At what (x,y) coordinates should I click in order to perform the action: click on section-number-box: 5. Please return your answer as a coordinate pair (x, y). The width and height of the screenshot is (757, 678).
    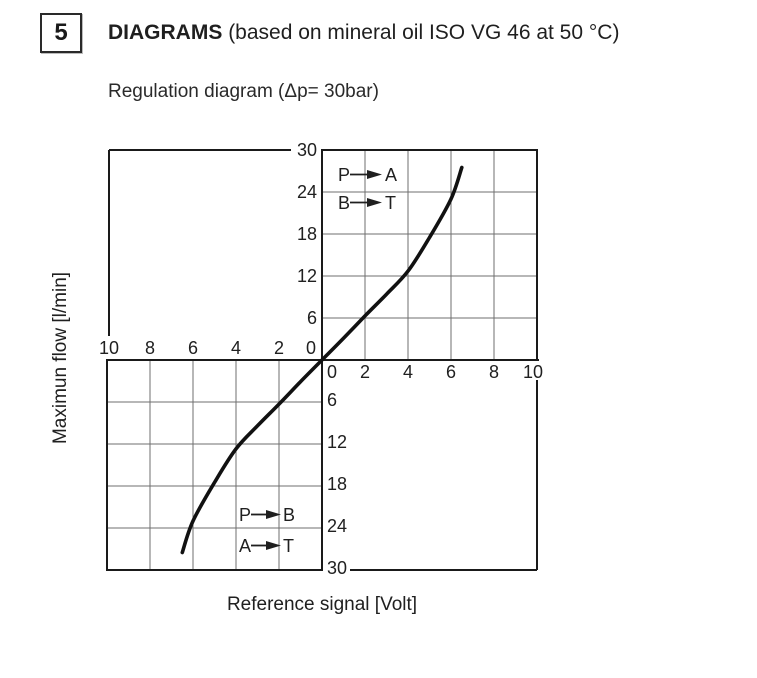
    Looking at the image, I should click on (61, 33).